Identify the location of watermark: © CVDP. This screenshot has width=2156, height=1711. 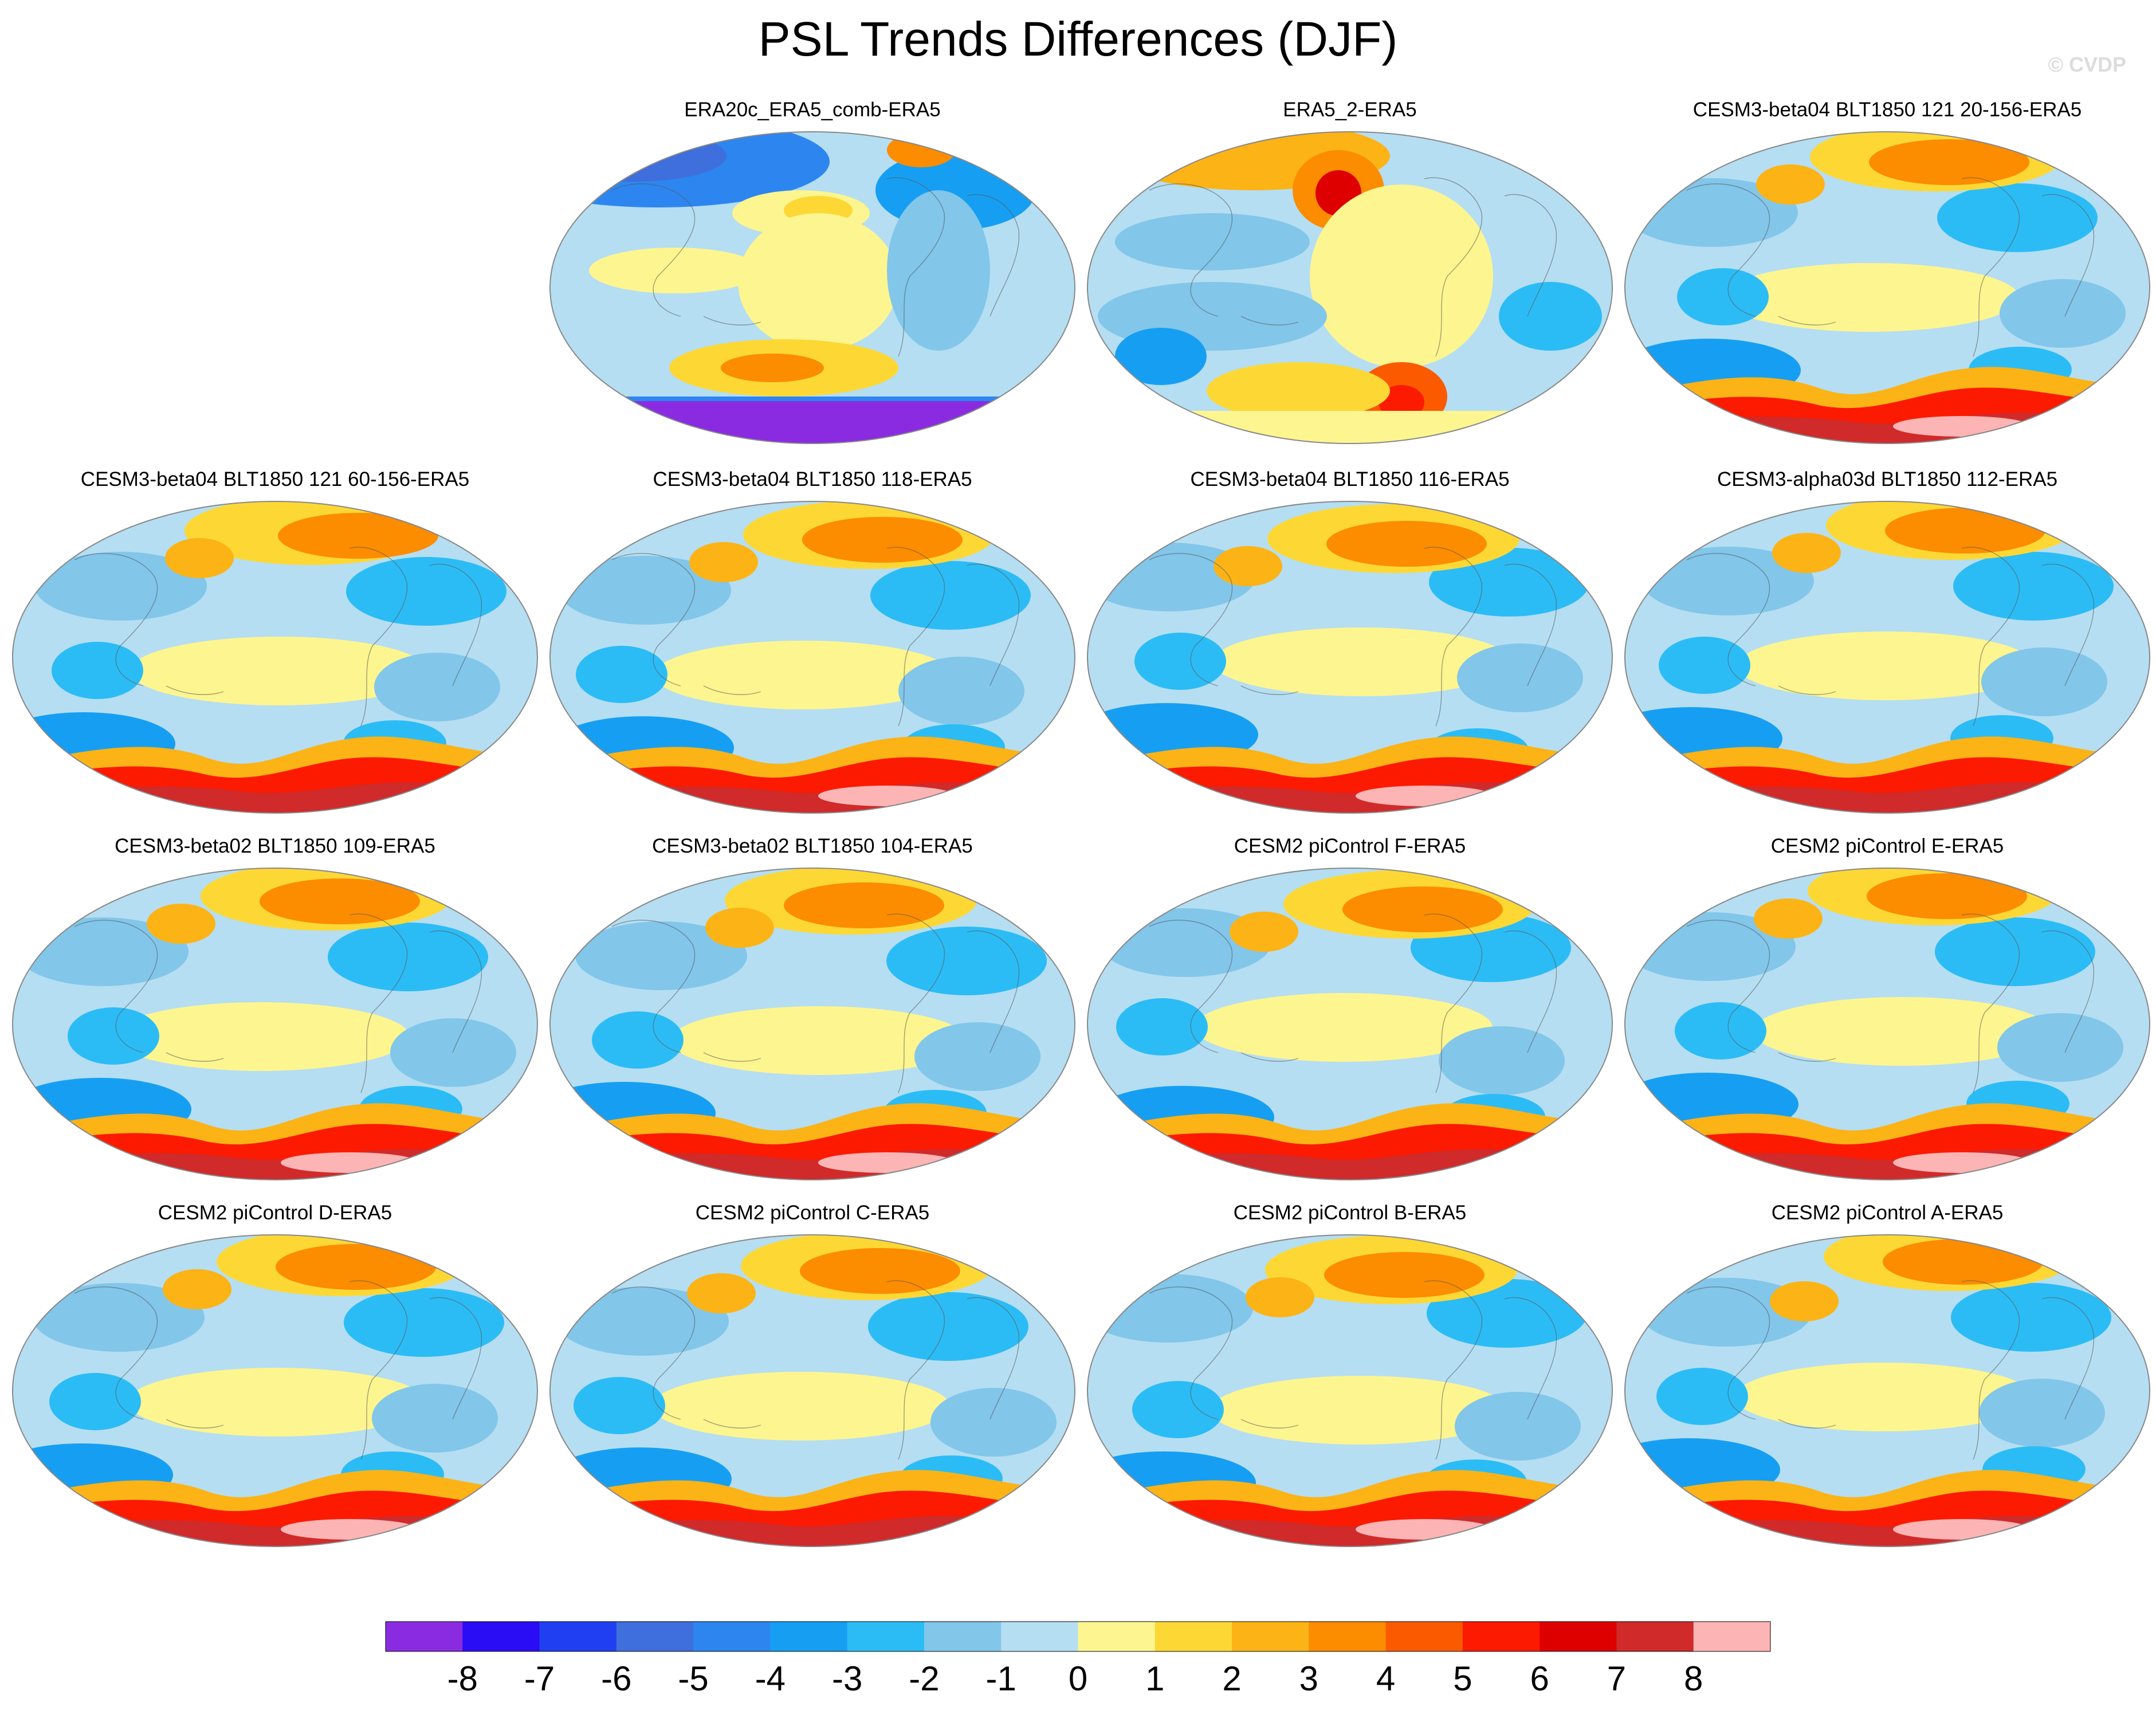
(2087, 64).